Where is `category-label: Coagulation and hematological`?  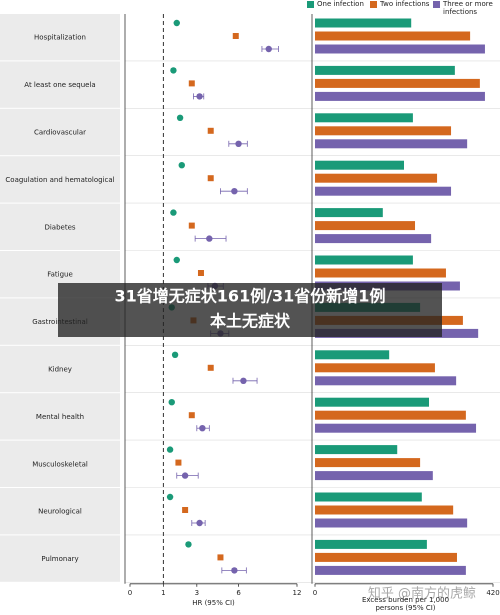
category-label: Coagulation and hematological is located at coordinates (59, 180).